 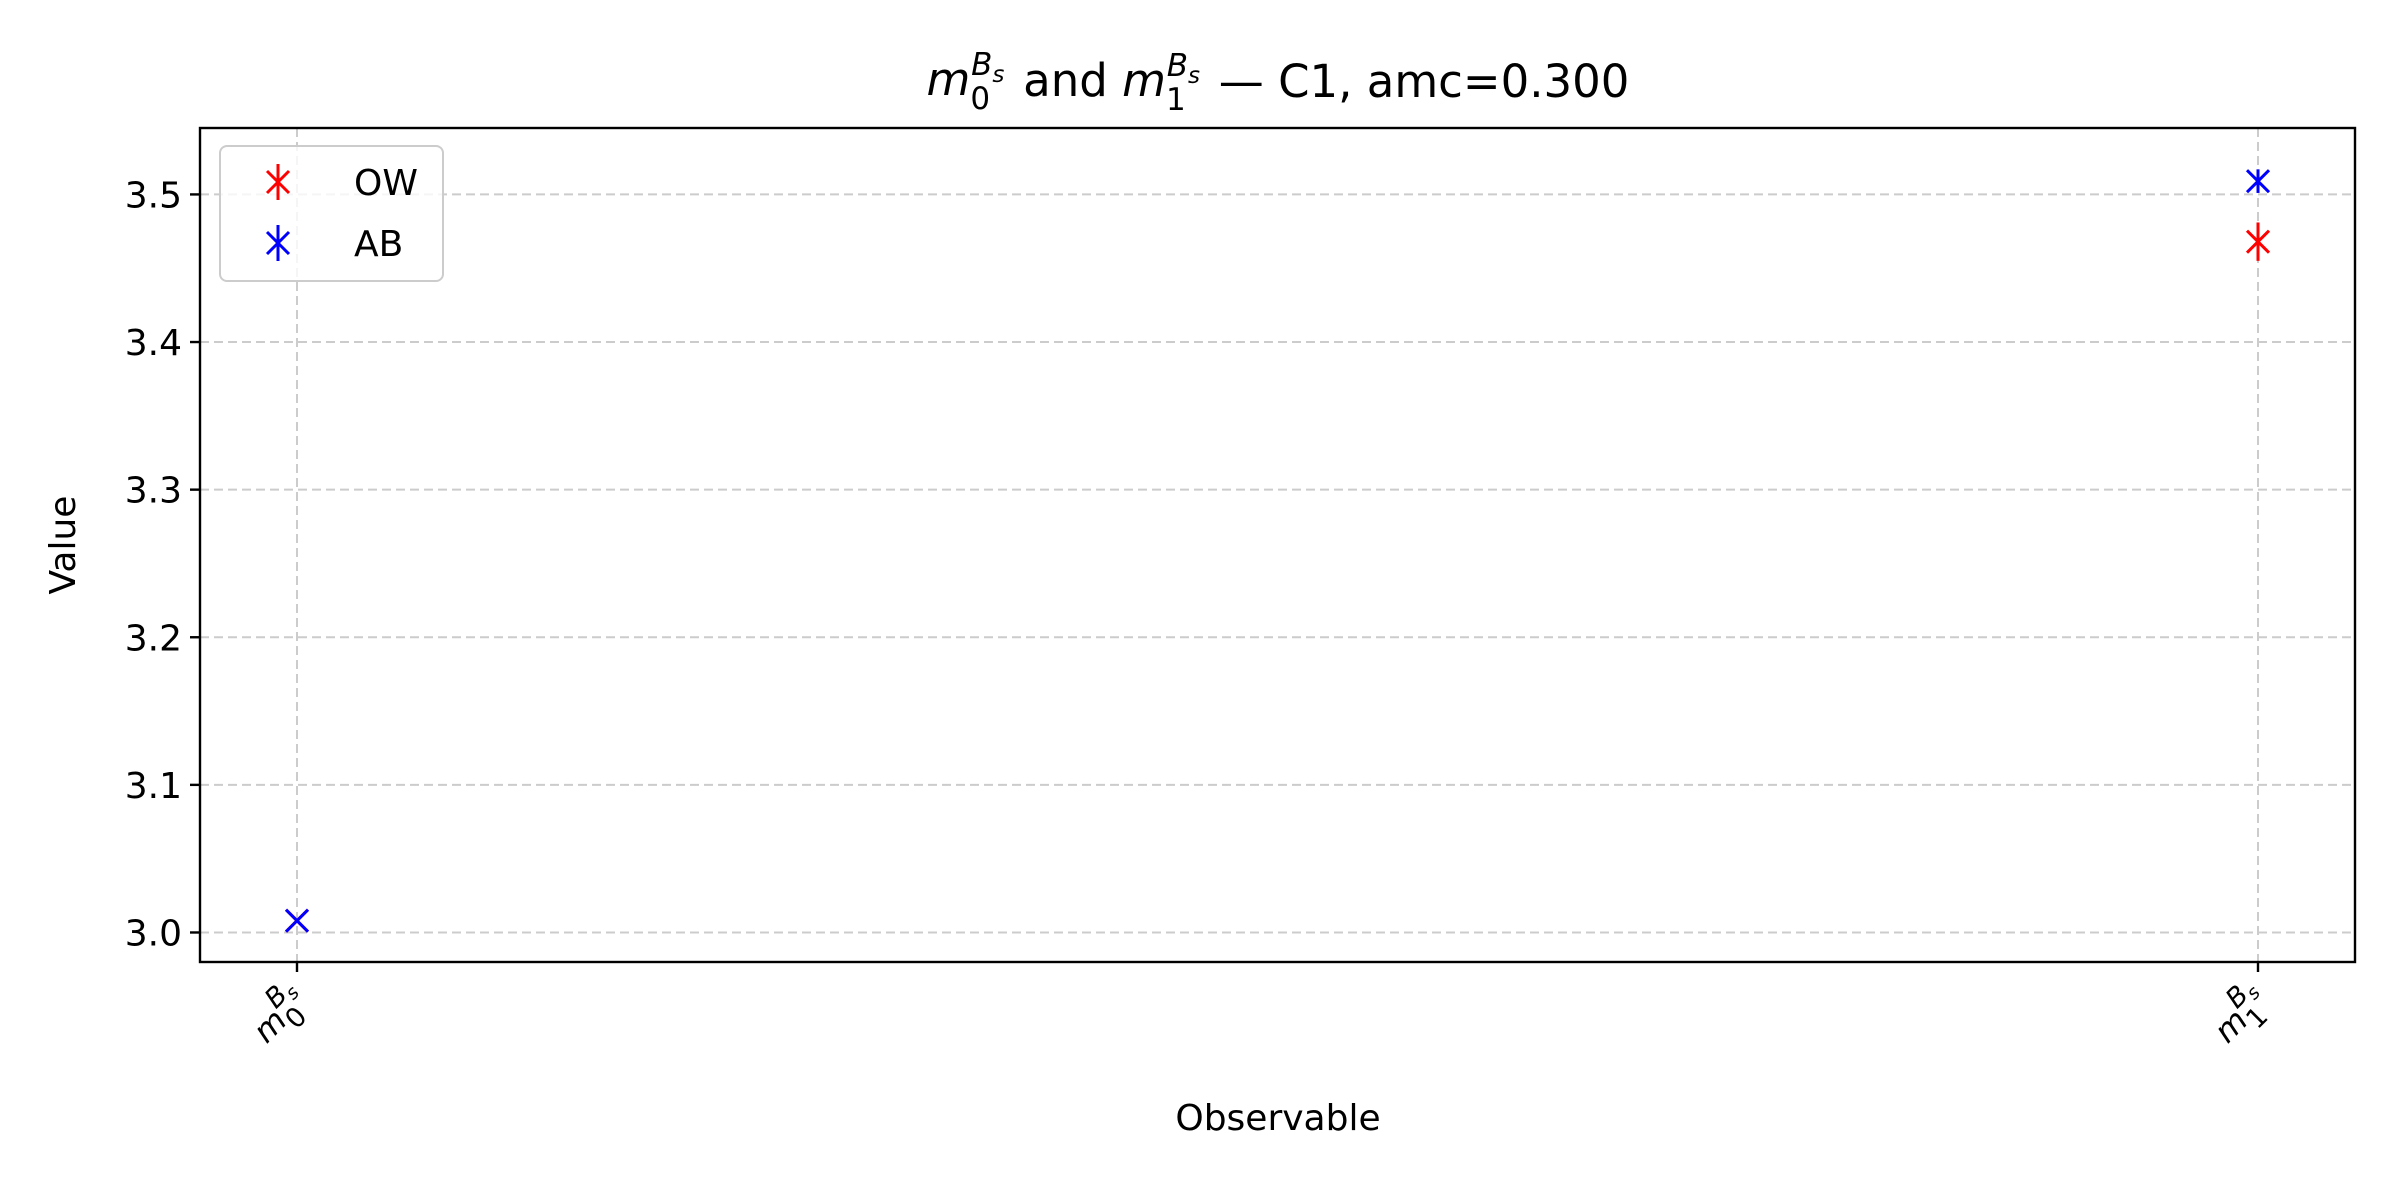 I want to click on data-point-ow, so click(x=2258, y=241).